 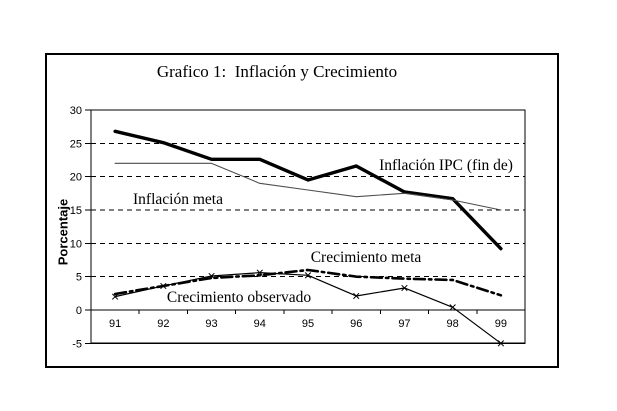 What do you see at coordinates (308, 186) in the screenshot?
I see `series-line-inflaci-n-meta` at bounding box center [308, 186].